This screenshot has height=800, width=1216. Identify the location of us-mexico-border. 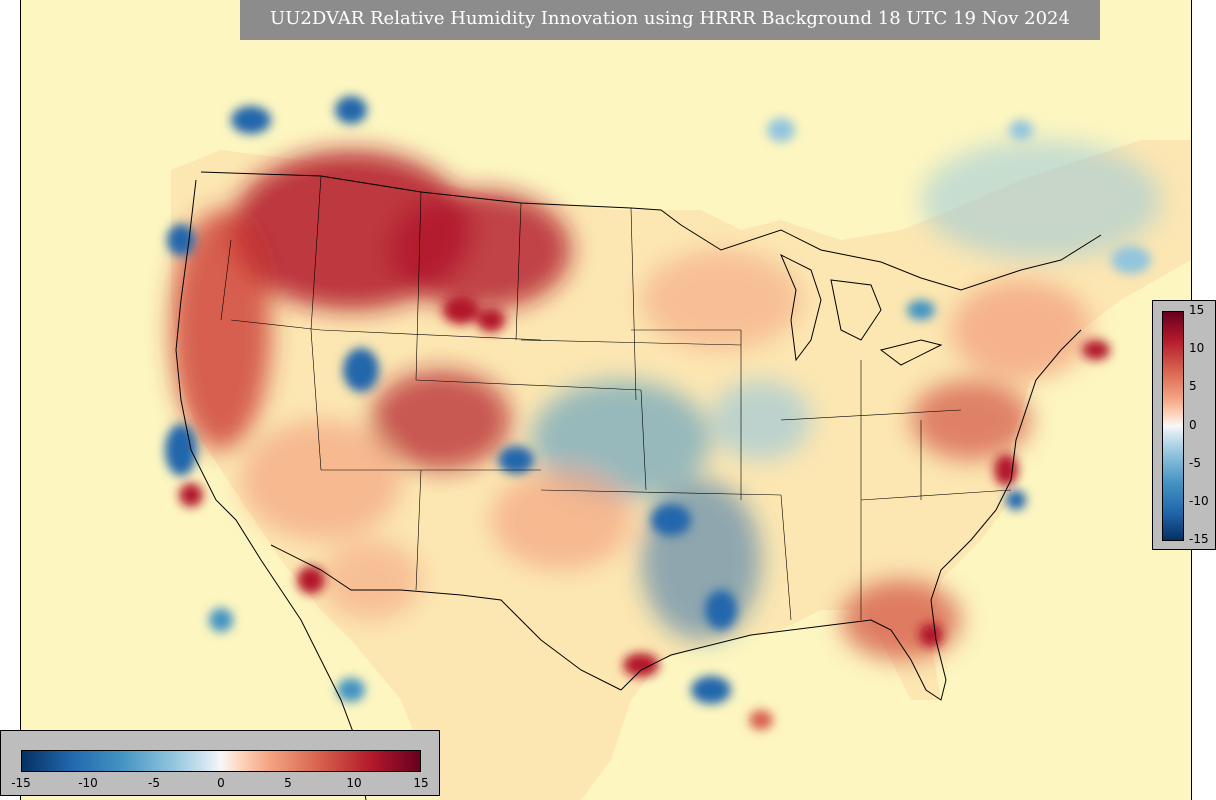
(446, 617).